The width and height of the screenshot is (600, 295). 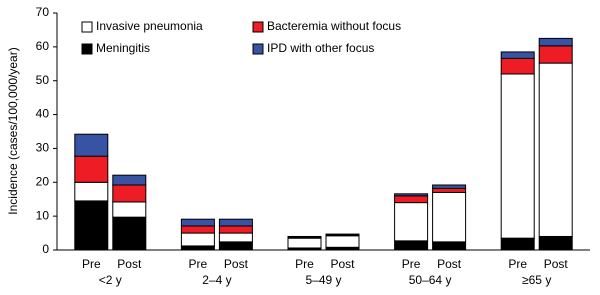 I want to click on y-tick-label: 70, so click(x=43, y=12).